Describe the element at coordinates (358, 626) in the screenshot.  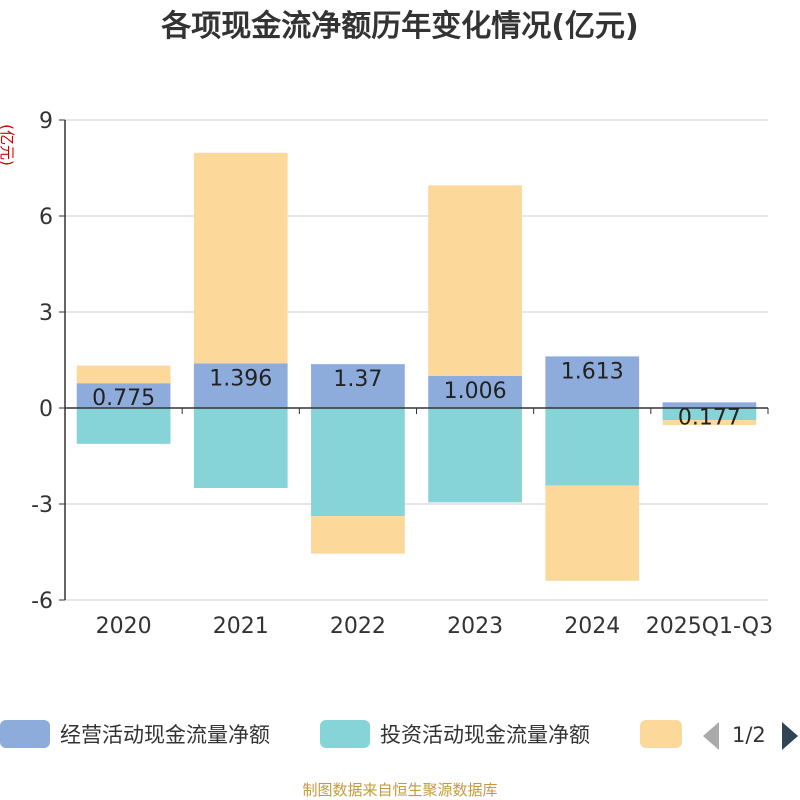
I see `x-tick-label: 2022` at that location.